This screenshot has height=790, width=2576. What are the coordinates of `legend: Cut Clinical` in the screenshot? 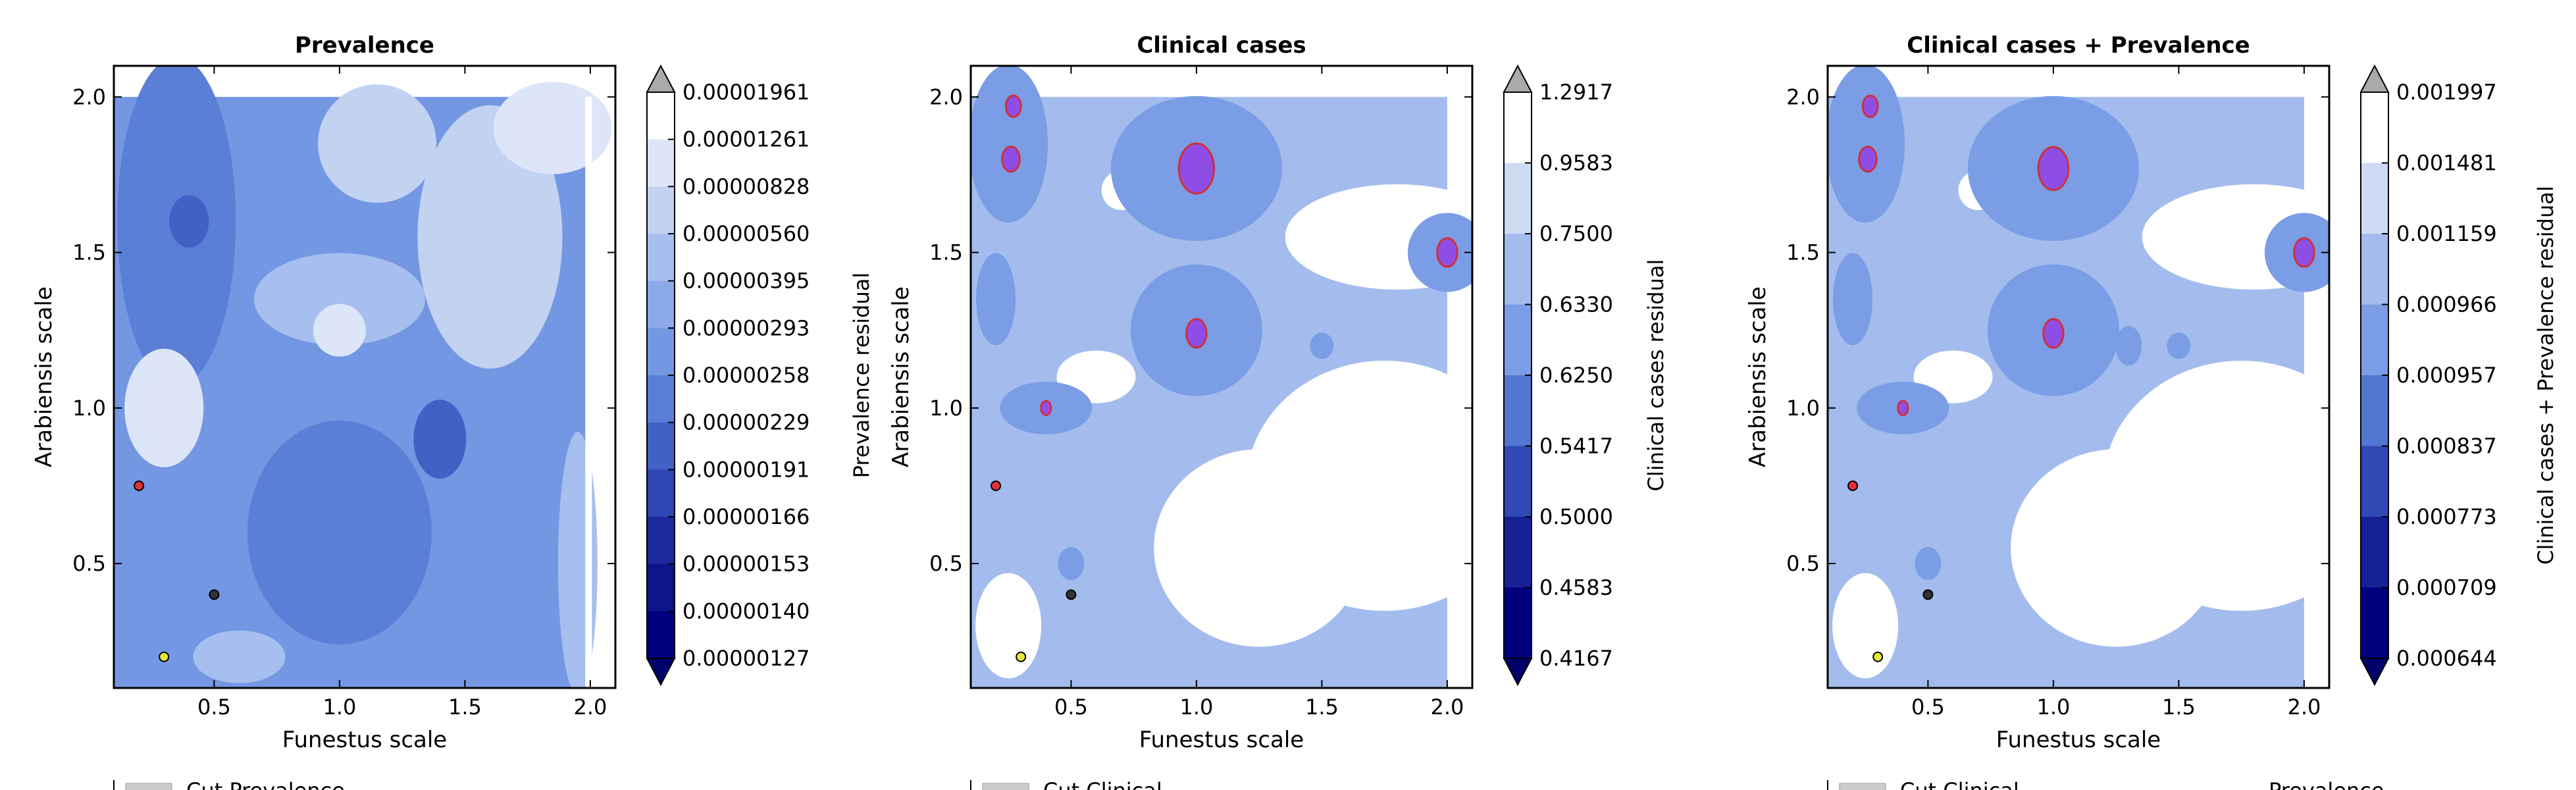 It's located at (1066, 784).